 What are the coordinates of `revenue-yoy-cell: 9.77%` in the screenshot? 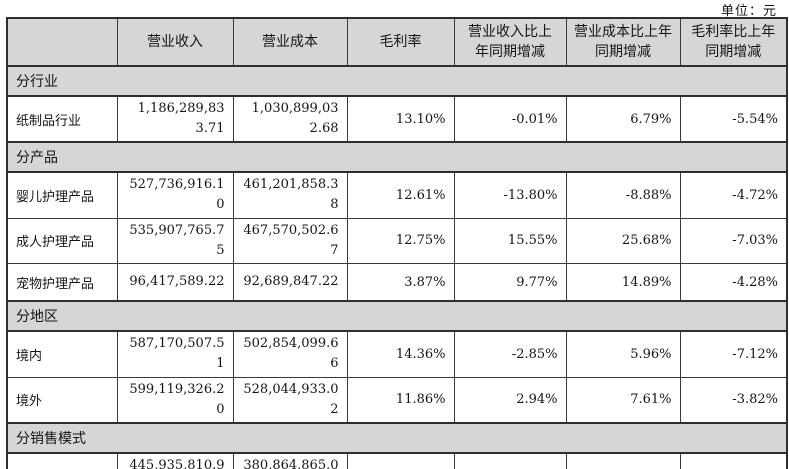 It's located at (510, 282).